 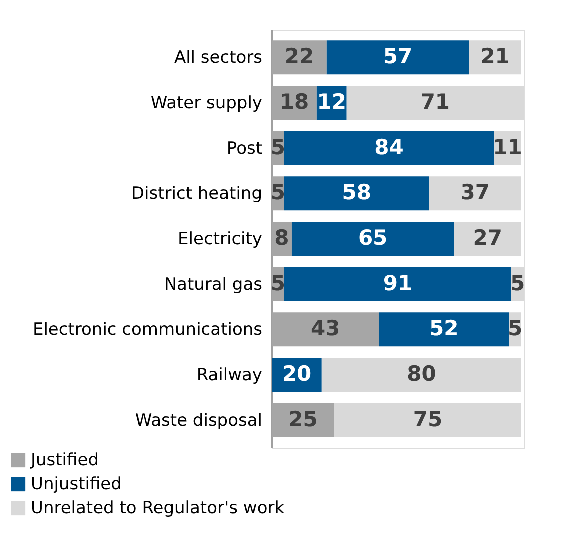 What do you see at coordinates (295, 102) in the screenshot?
I see `data-label: 18` at bounding box center [295, 102].